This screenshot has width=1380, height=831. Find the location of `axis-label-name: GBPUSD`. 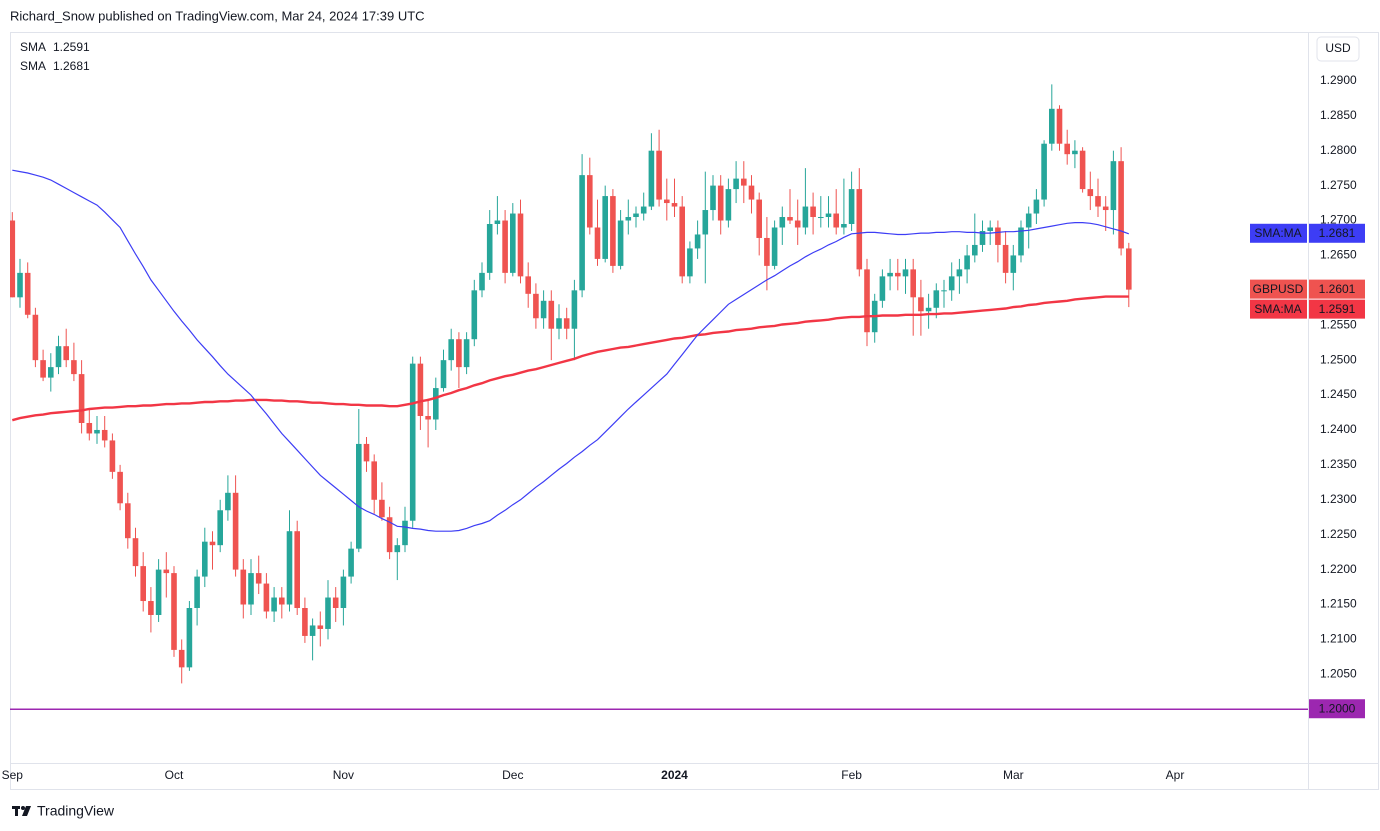

axis-label-name: GBPUSD is located at coordinates (1278, 289).